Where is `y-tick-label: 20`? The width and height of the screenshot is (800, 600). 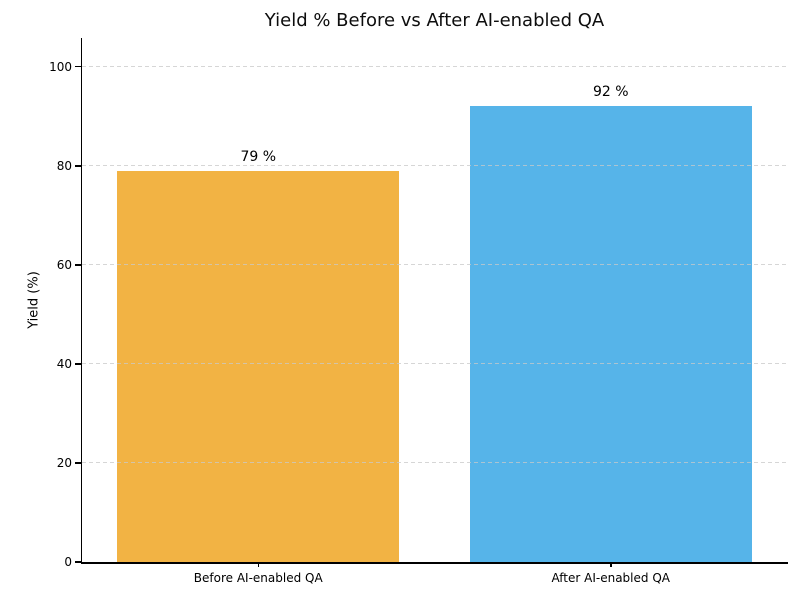
y-tick-label: 20 is located at coordinates (64, 462).